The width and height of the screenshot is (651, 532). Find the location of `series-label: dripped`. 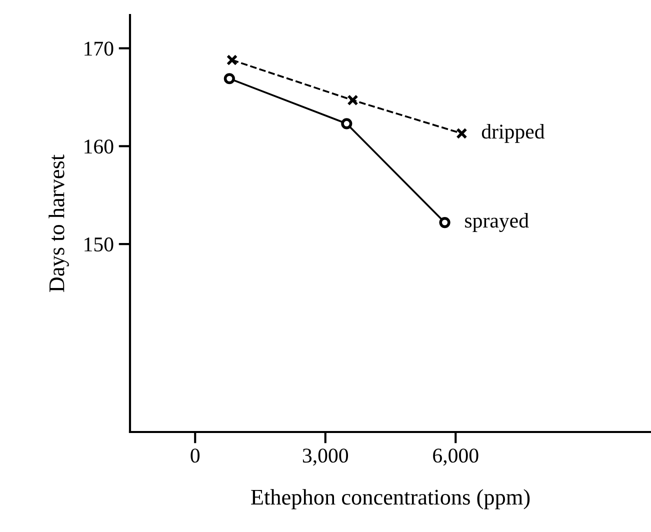

series-label: dripped is located at coordinates (513, 133).